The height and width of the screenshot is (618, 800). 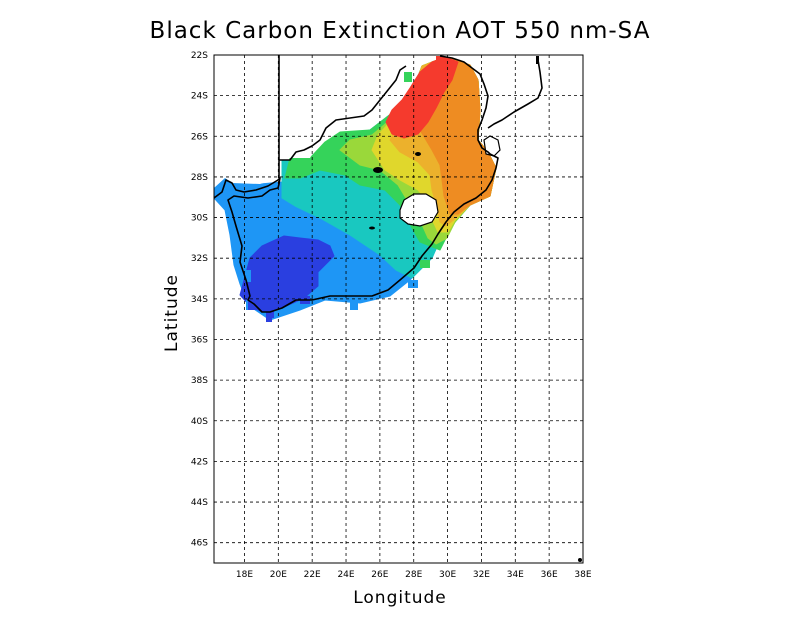 What do you see at coordinates (440, 59) in the screenshot?
I see `aot-cell-red` at bounding box center [440, 59].